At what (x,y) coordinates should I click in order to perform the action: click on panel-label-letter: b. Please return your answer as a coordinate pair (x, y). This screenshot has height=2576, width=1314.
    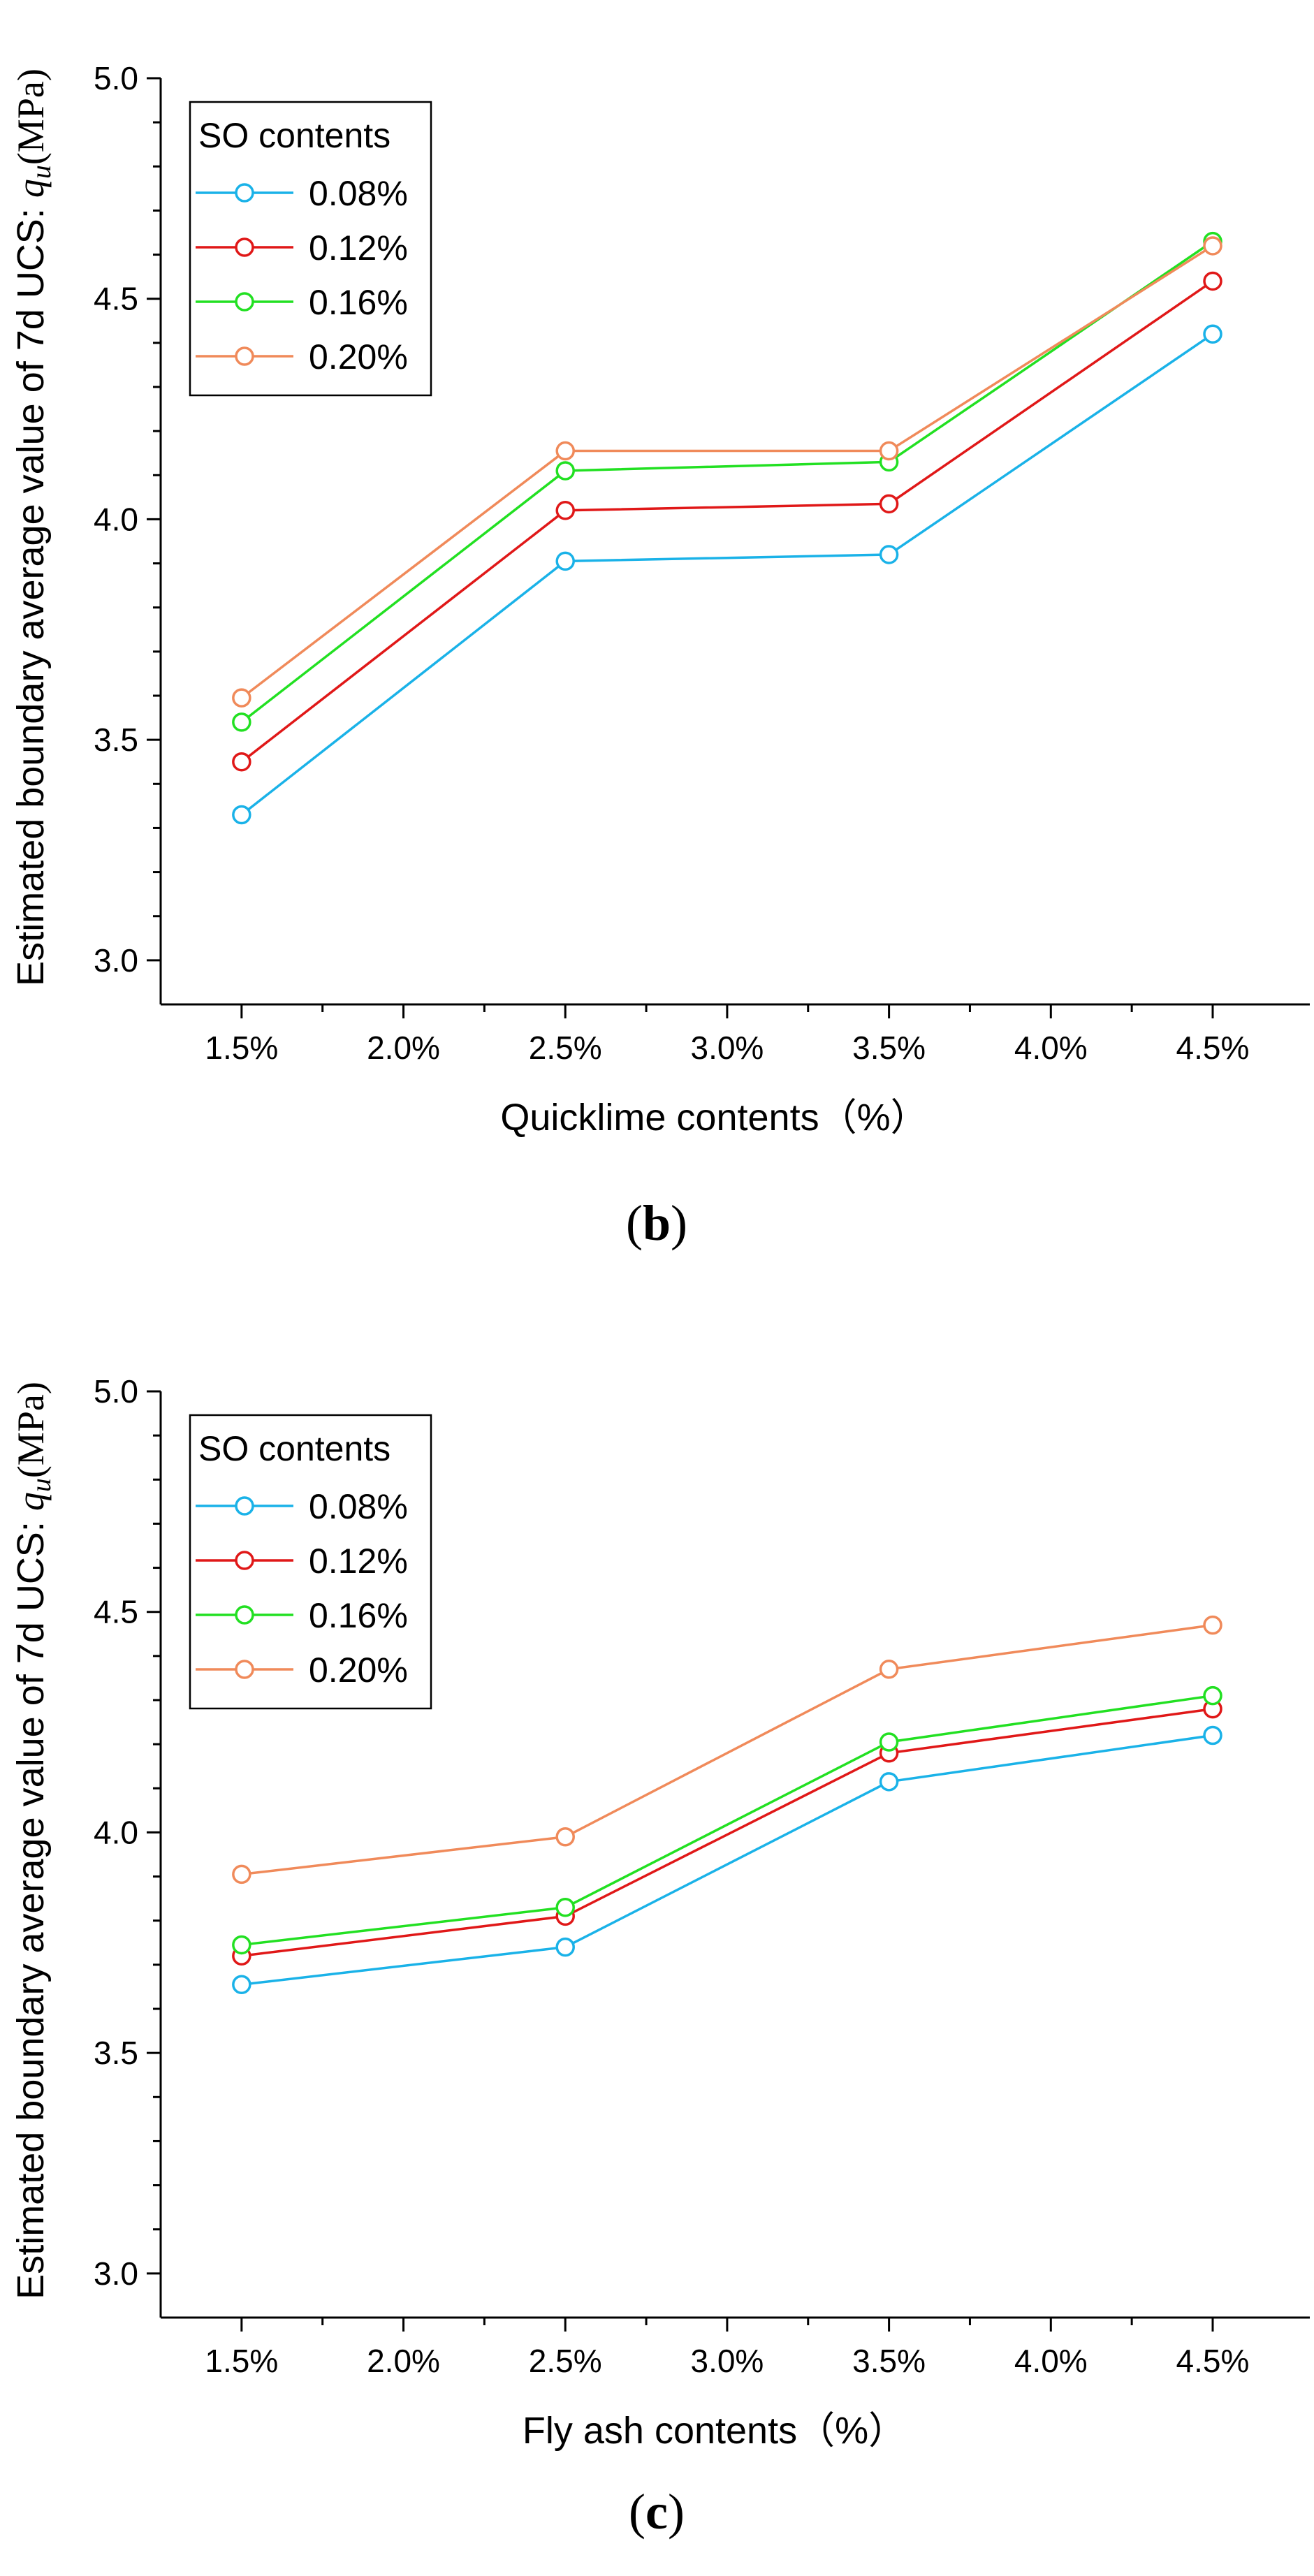
    Looking at the image, I should click on (657, 1223).